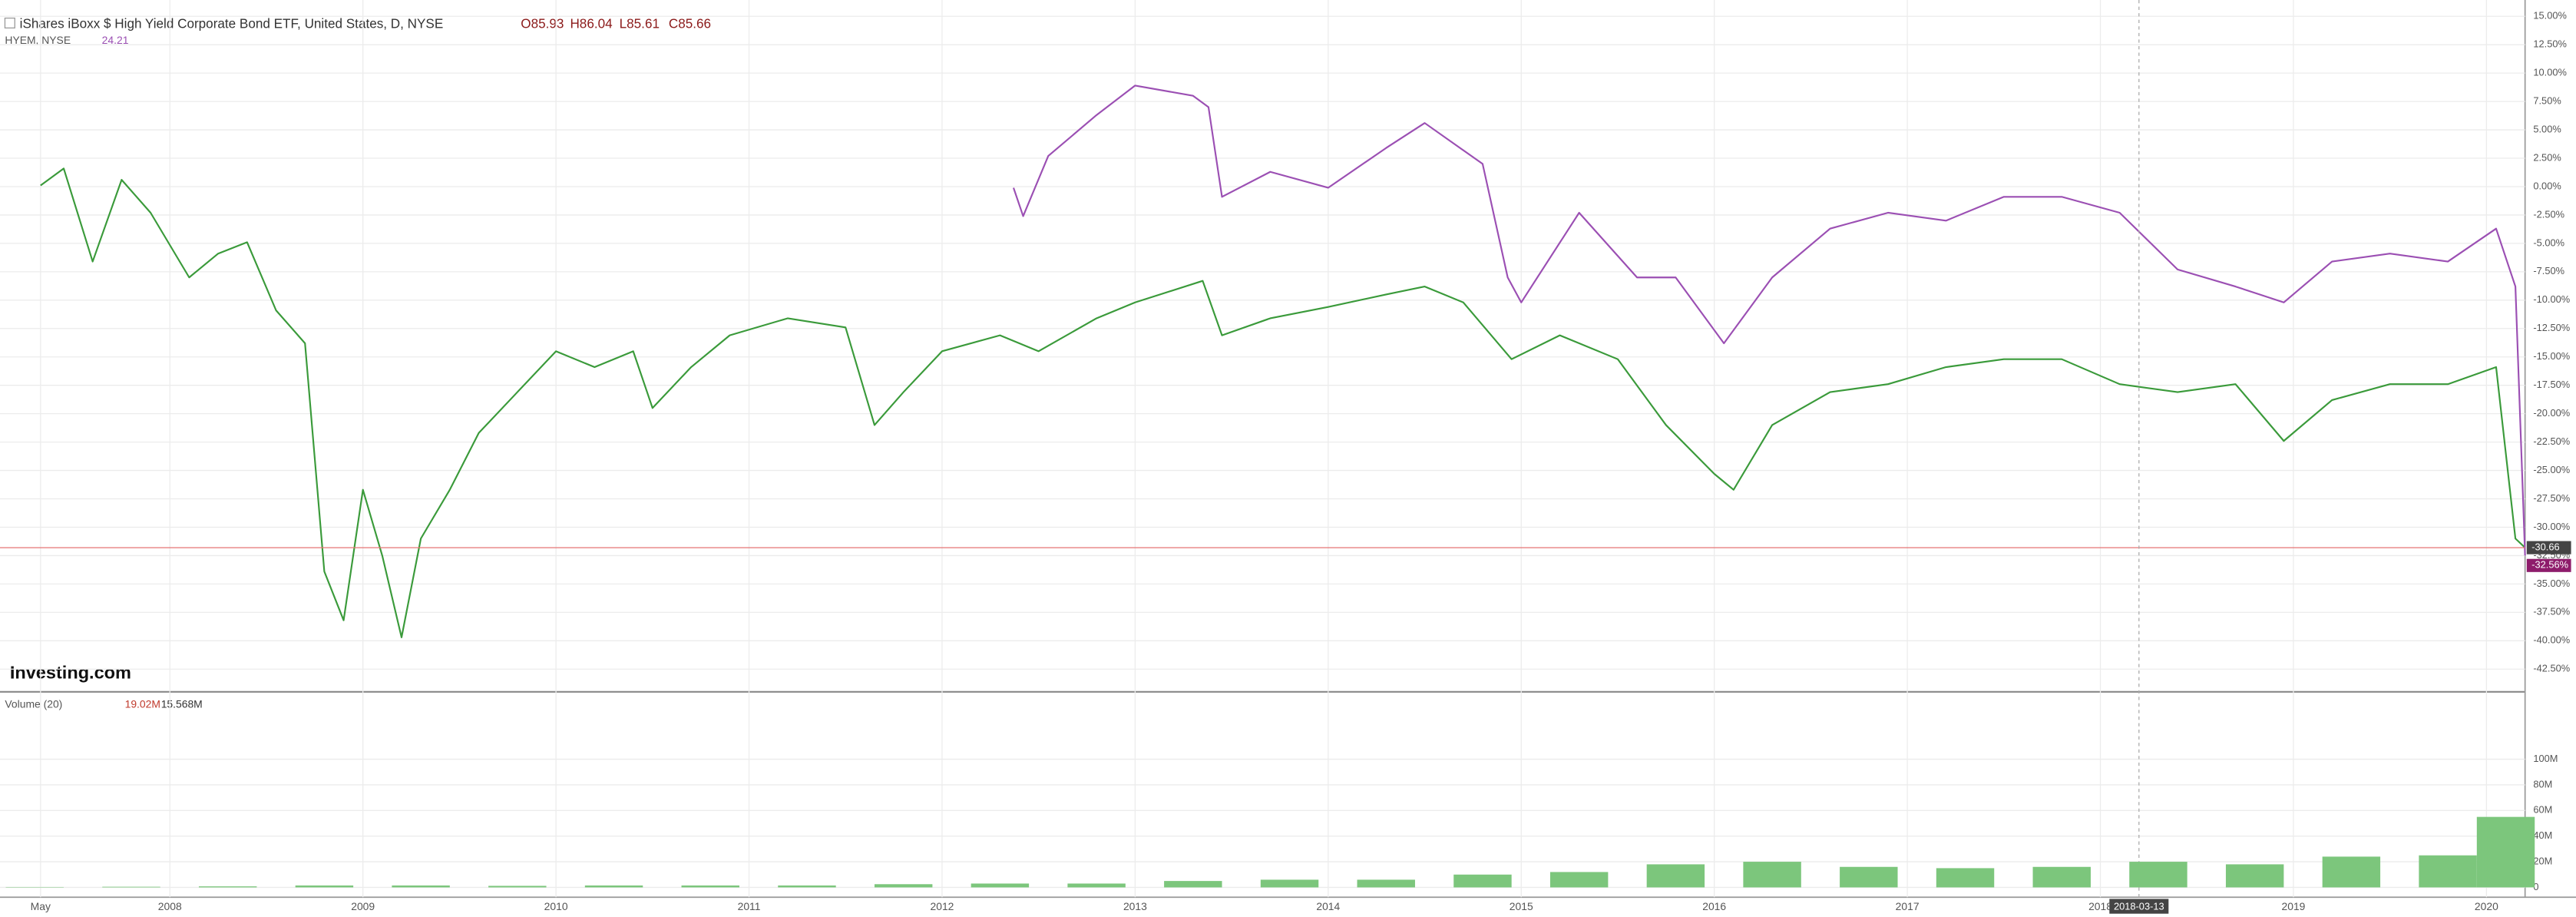 Image resolution: width=2576 pixels, height=917 pixels. What do you see at coordinates (942, 906) in the screenshot?
I see `x-tick-label: 2012` at bounding box center [942, 906].